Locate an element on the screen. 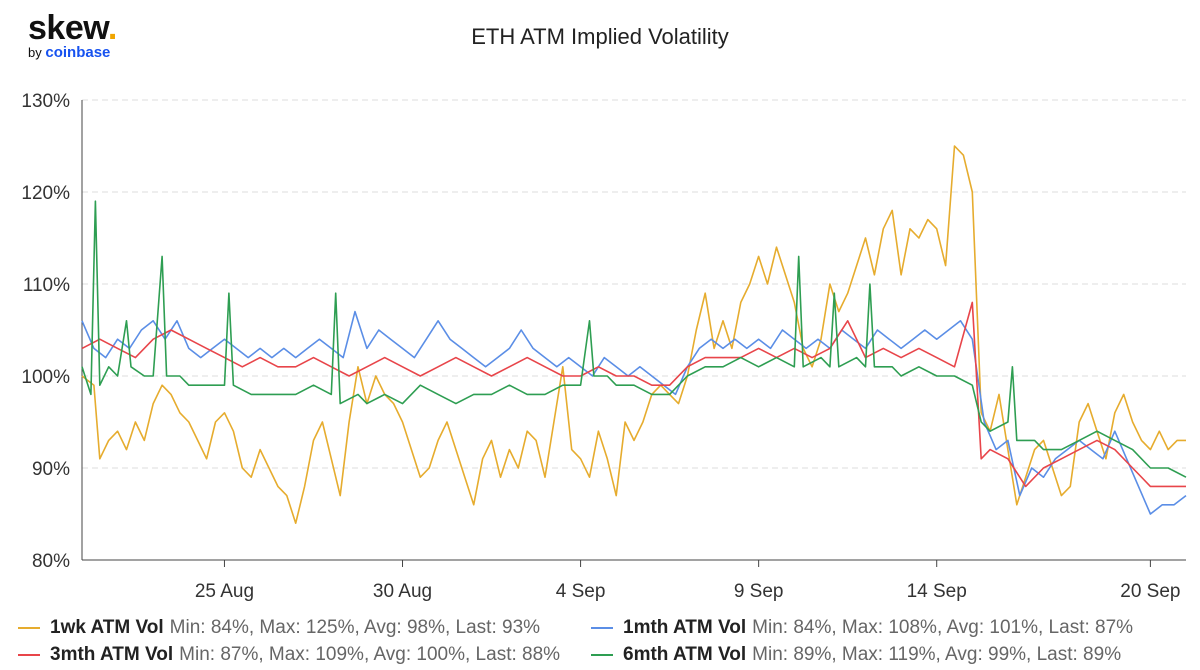 This screenshot has height=670, width=1200. y-tick-label: 120% is located at coordinates (45, 193).